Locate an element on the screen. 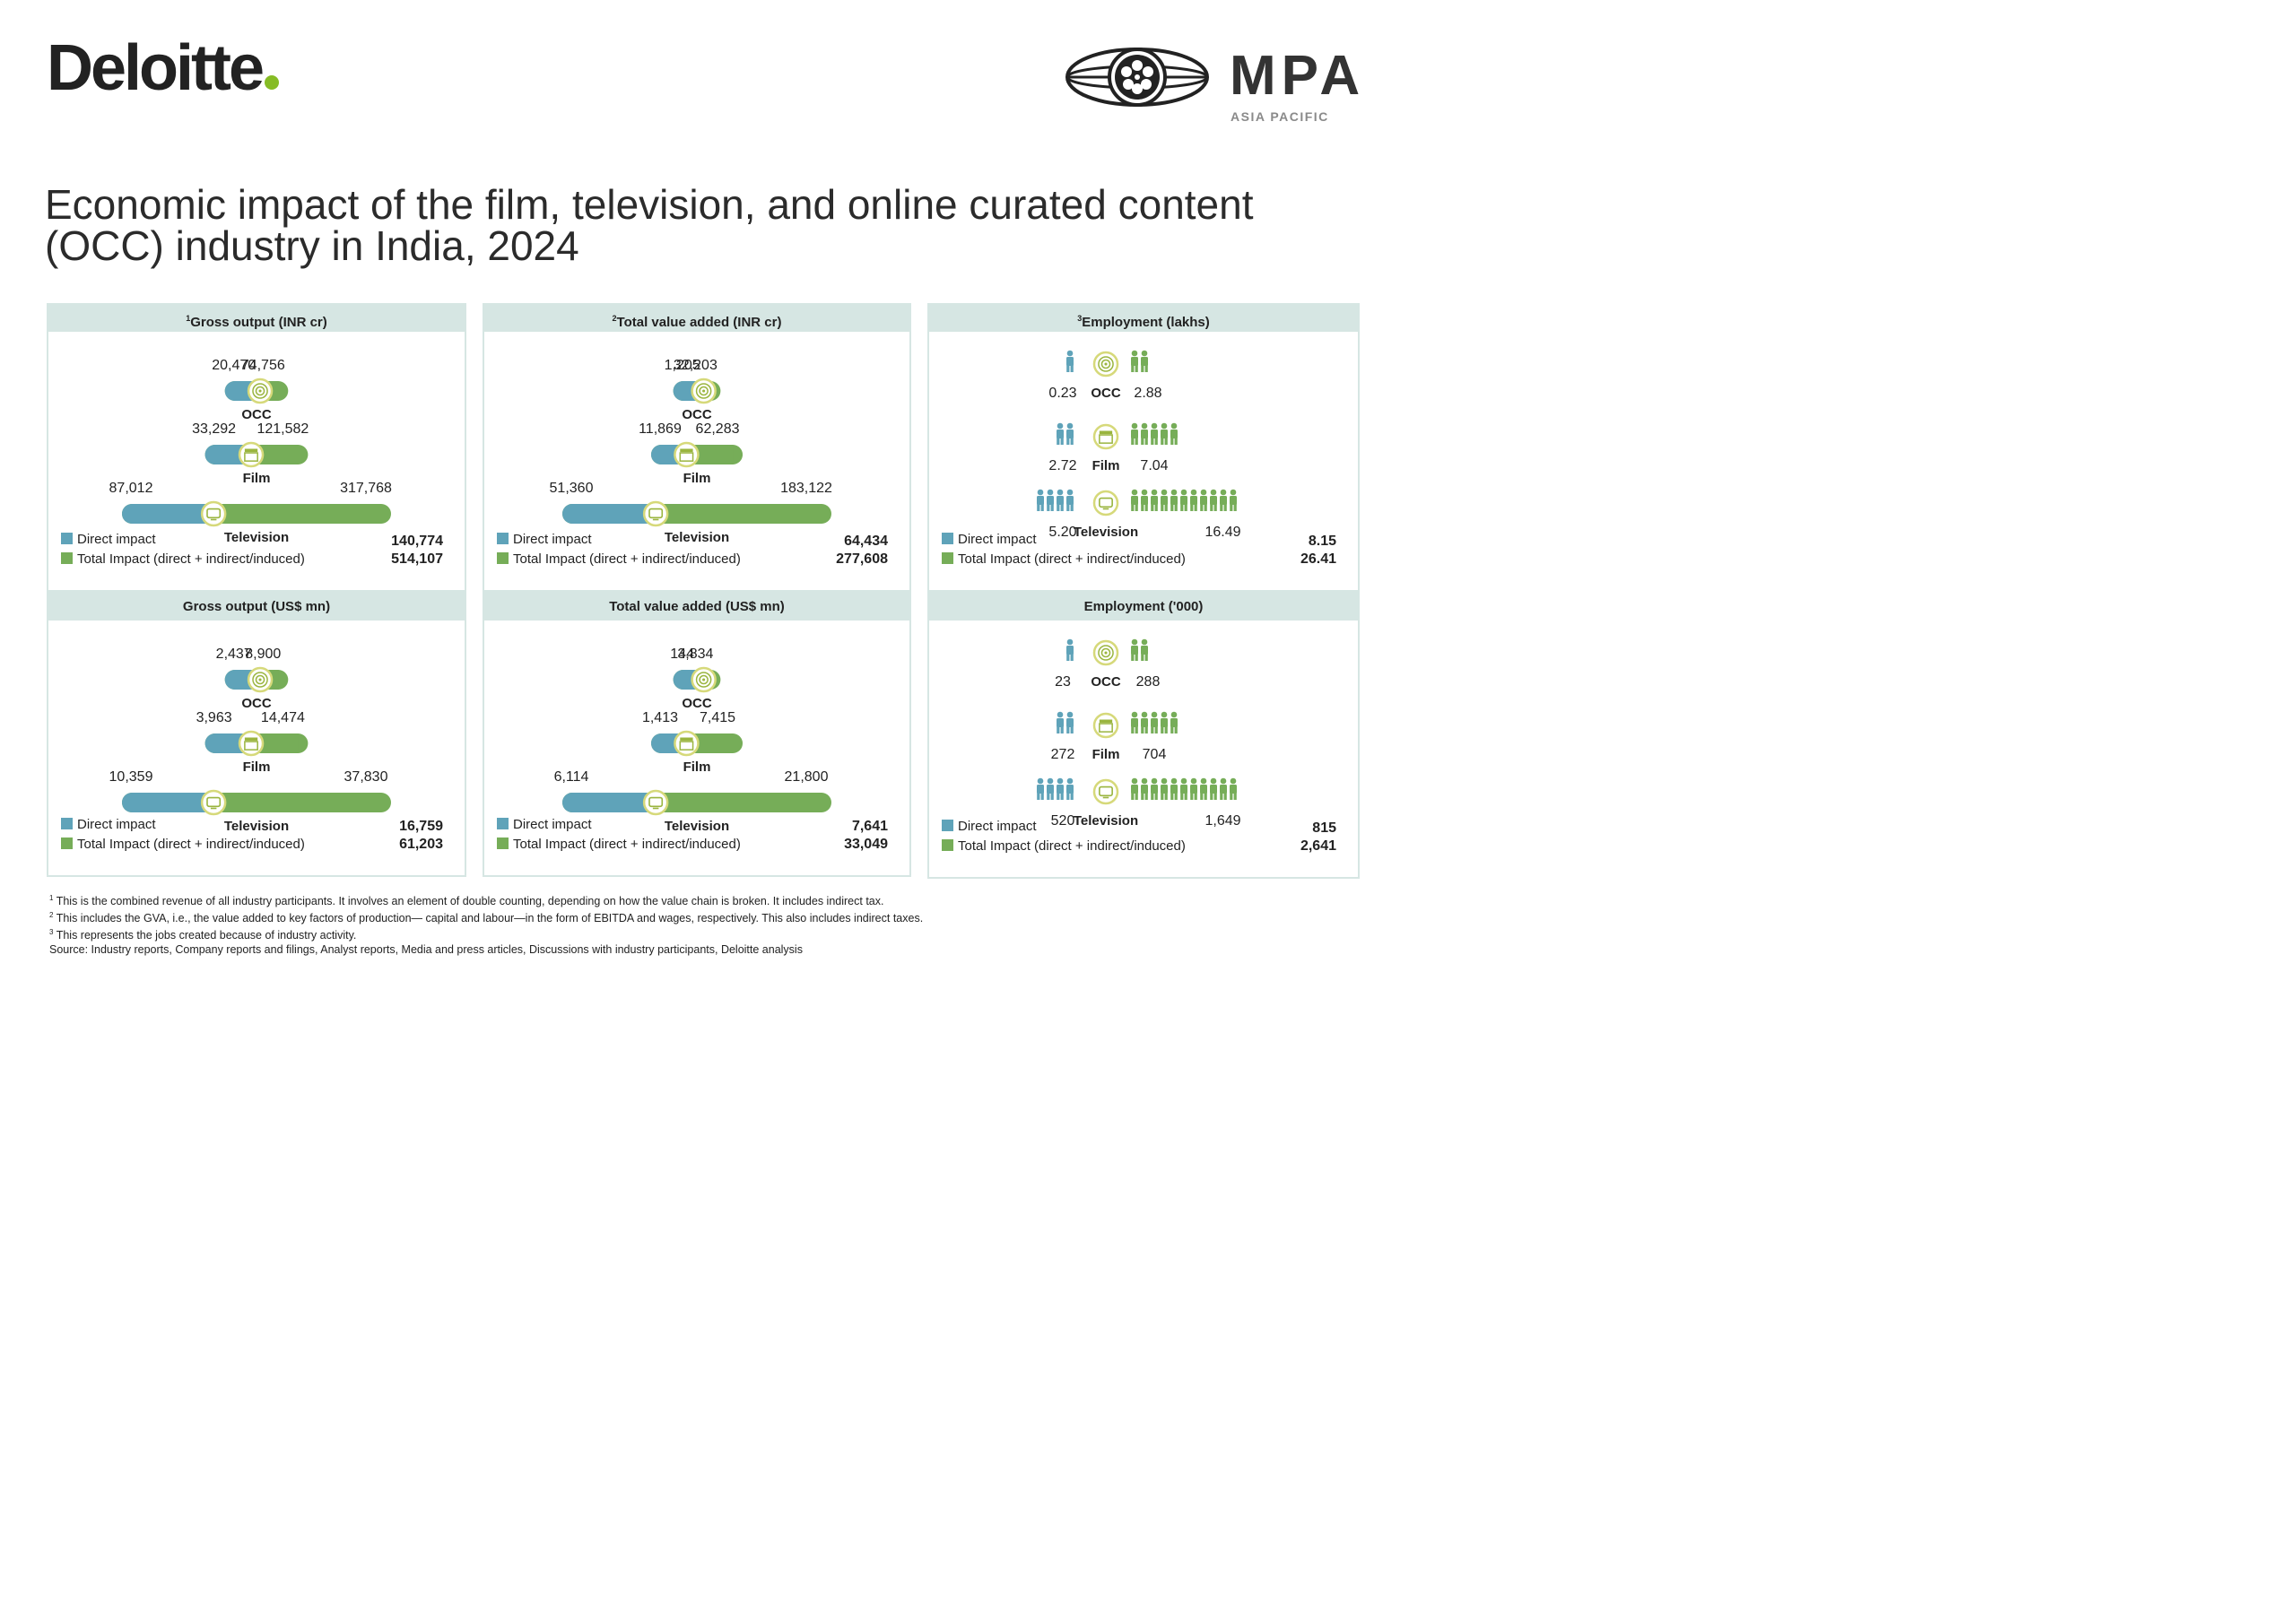 The height and width of the screenshot is (1623, 2296). total-bar-fill-television is located at coordinates (739, 514).